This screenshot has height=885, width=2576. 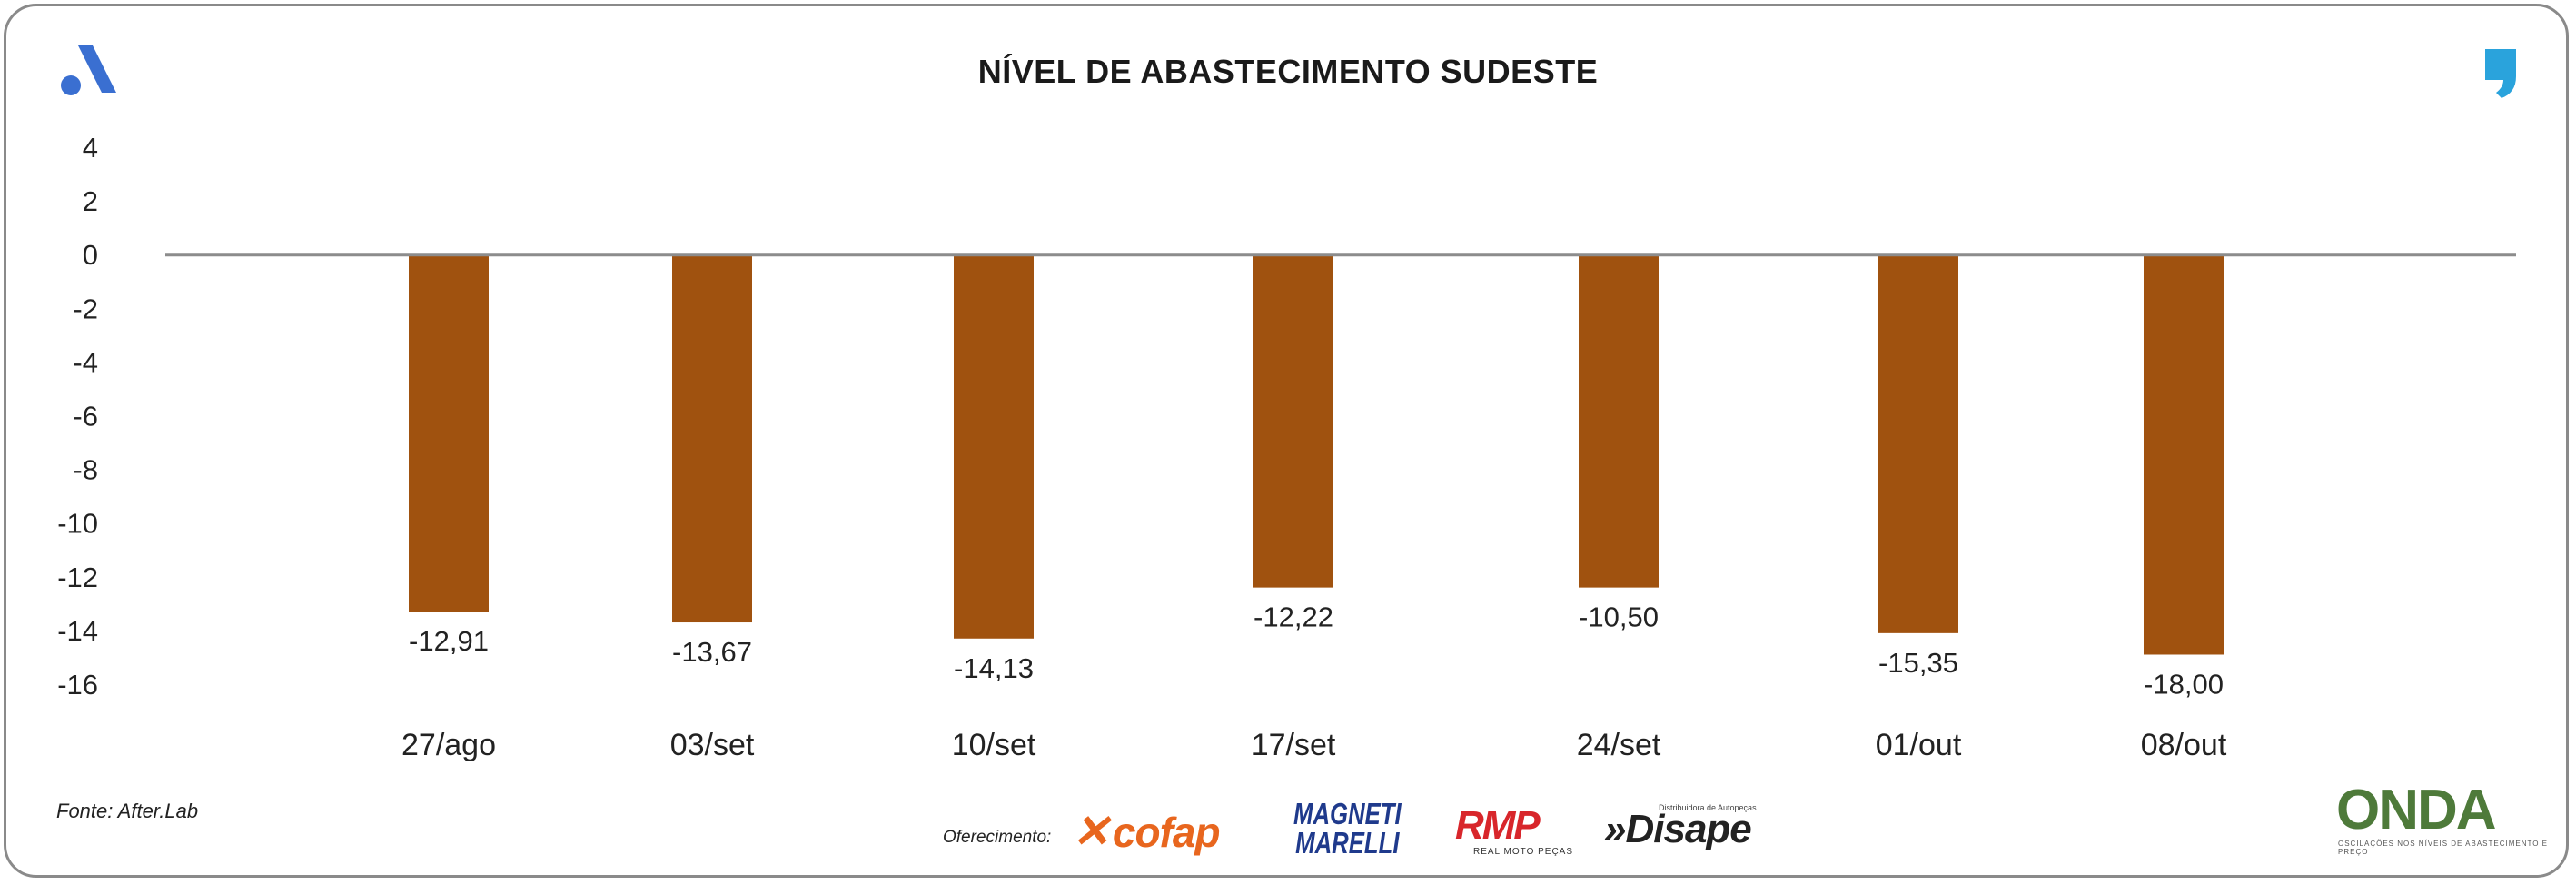 I want to click on y-axis-ticks: 4 2 0 -2 -4 -6 -8 -10 -12 -14 -16, so click(x=77, y=416).